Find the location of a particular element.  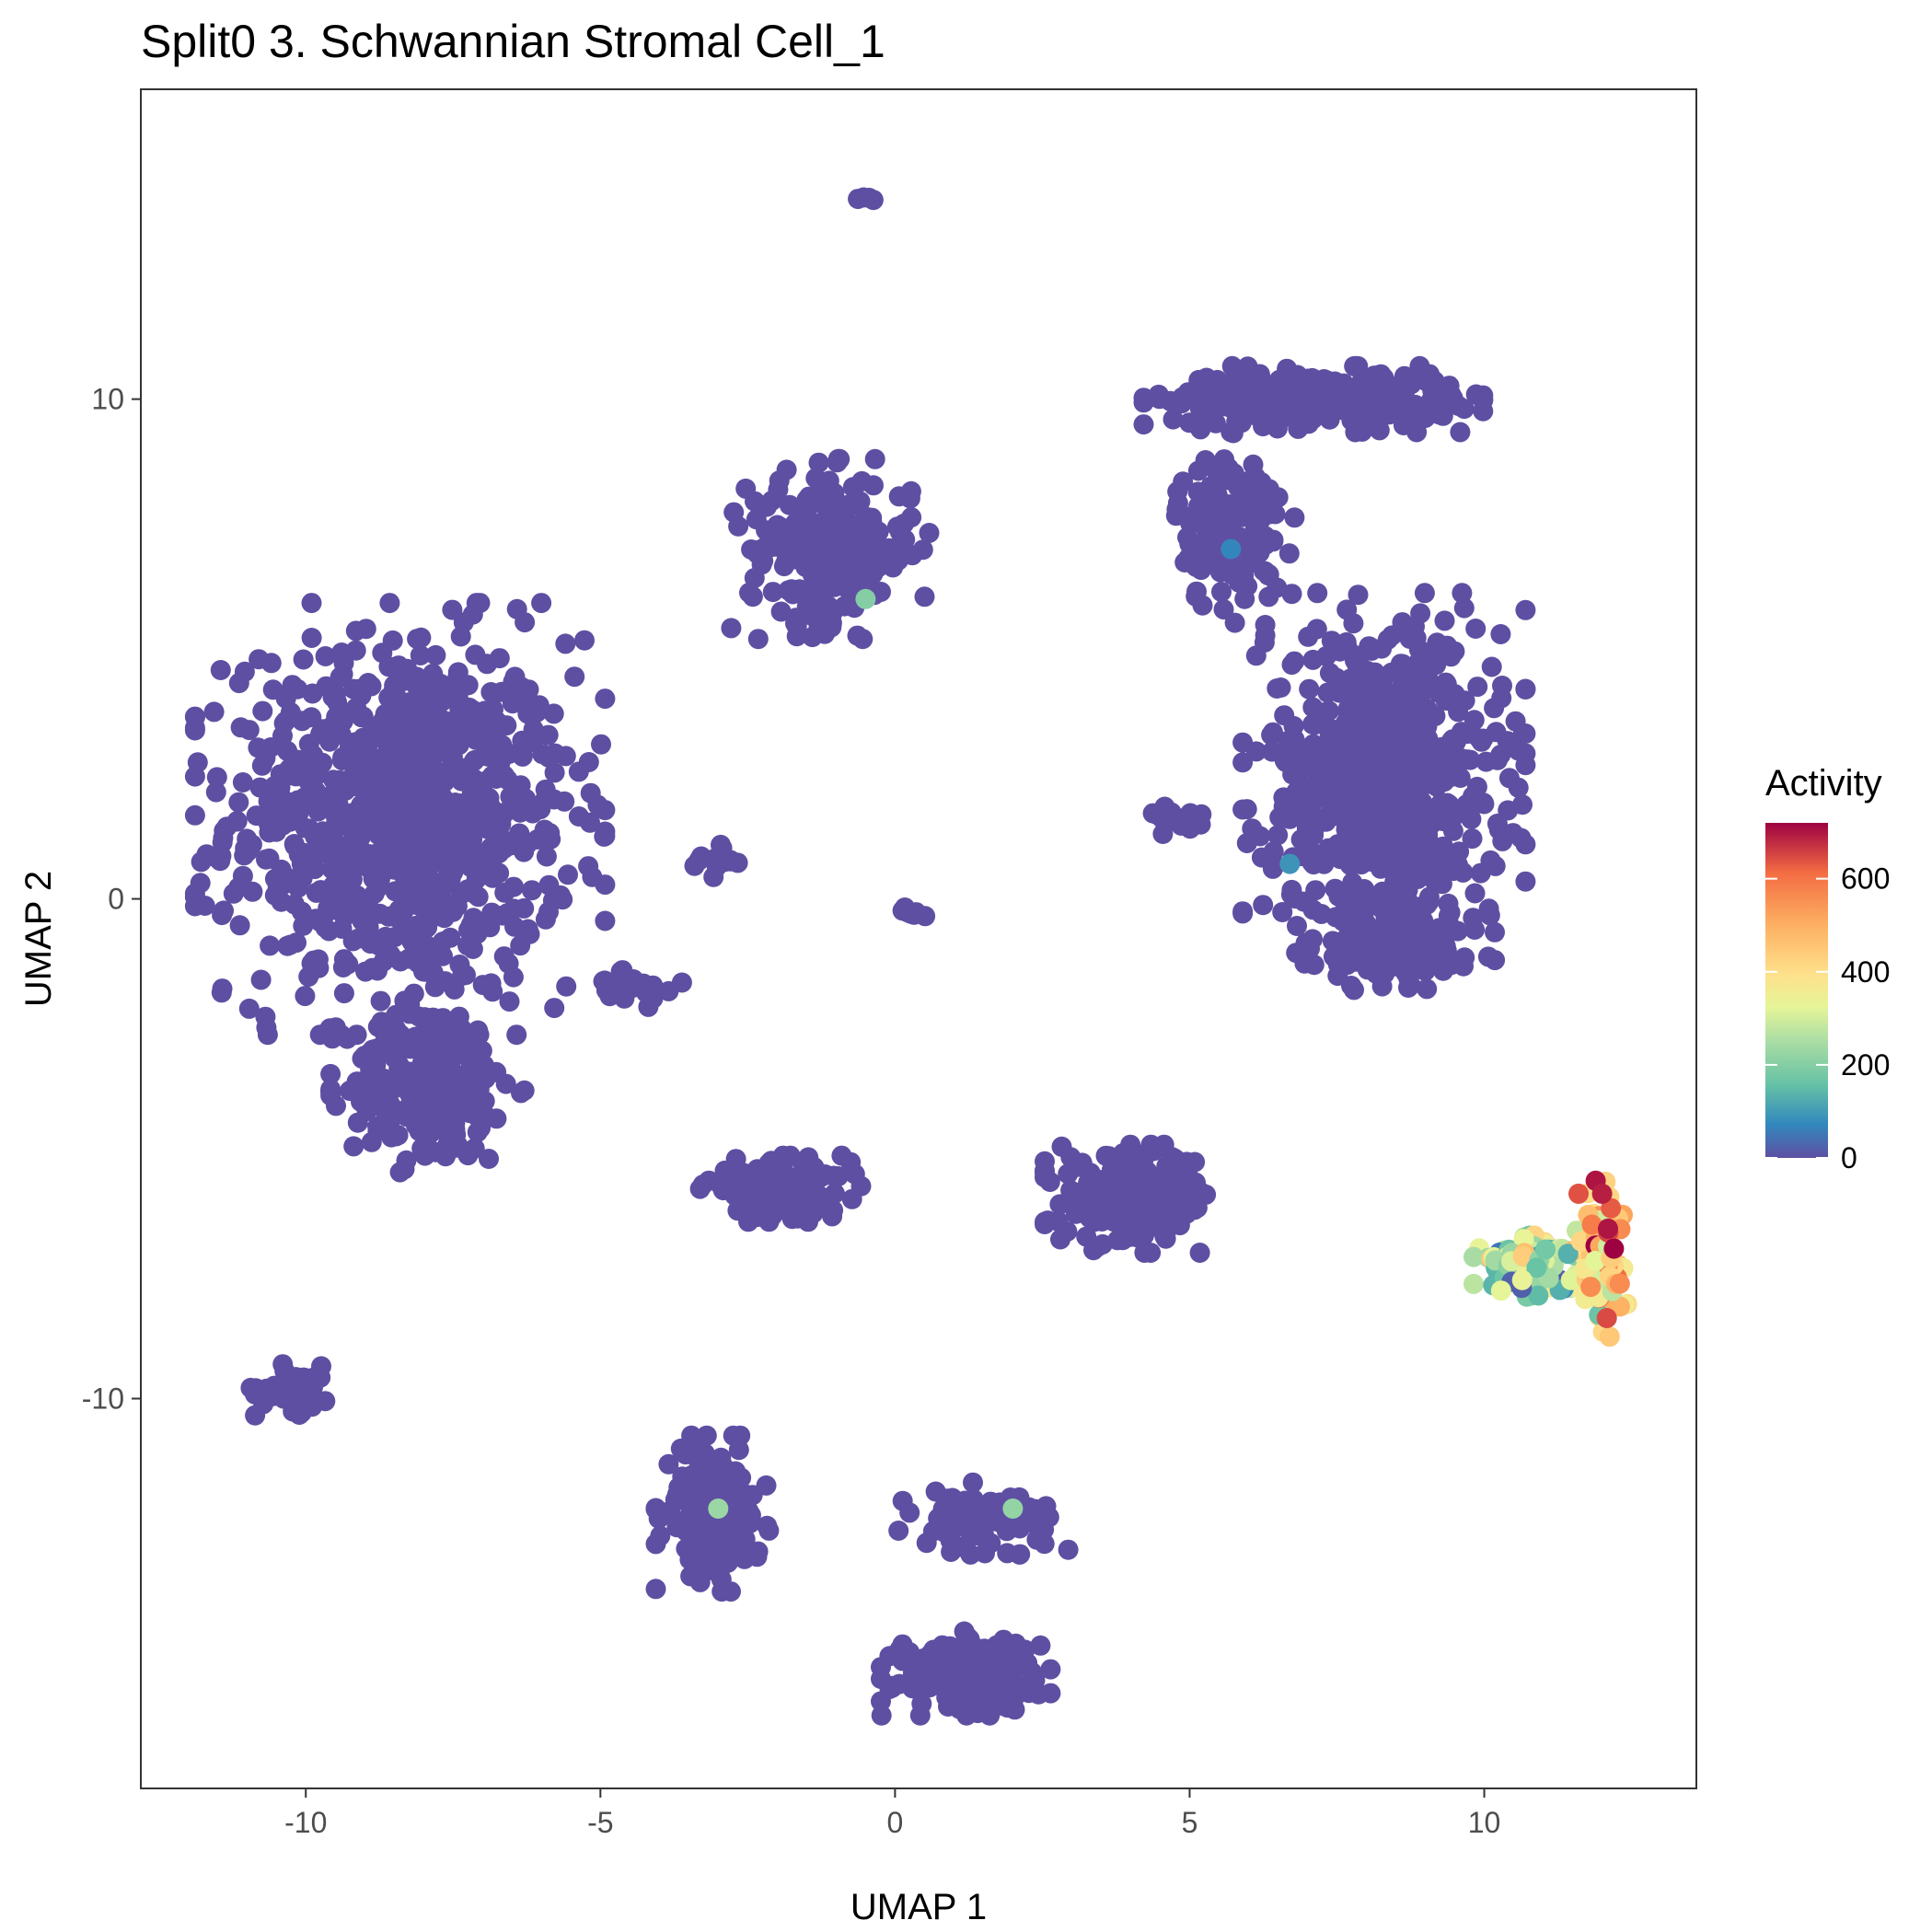

x-axis-ticks: -10 -5 0 5 10 is located at coordinates (892, 1814).